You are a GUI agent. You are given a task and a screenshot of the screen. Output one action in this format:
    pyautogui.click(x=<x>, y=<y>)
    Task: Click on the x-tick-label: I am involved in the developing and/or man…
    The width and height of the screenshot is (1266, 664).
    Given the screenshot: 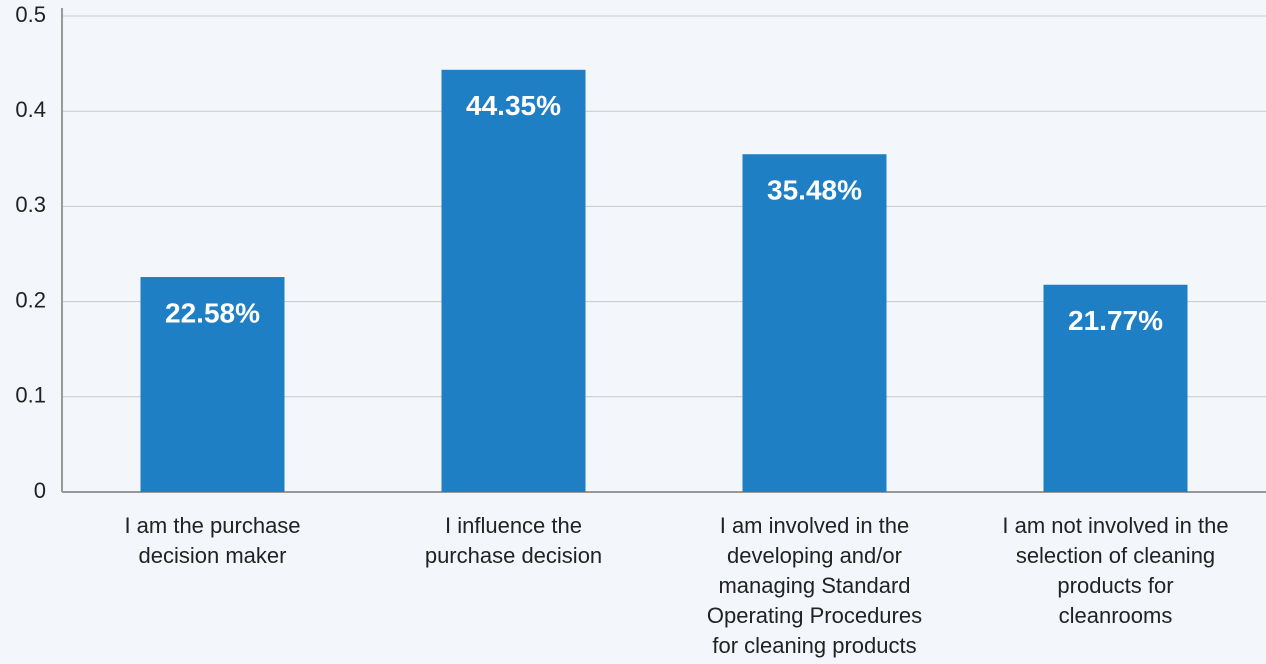 What is the action you would take?
    pyautogui.click(x=814, y=585)
    